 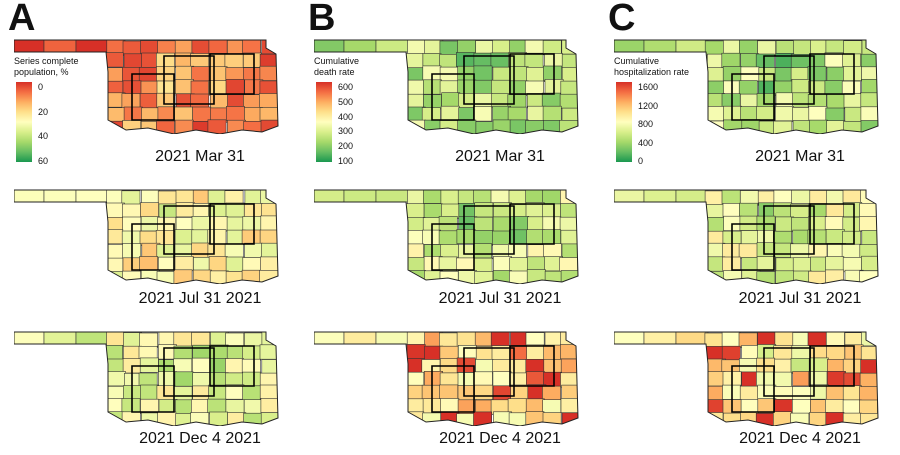 I want to click on state-outline, so click(x=446, y=378).